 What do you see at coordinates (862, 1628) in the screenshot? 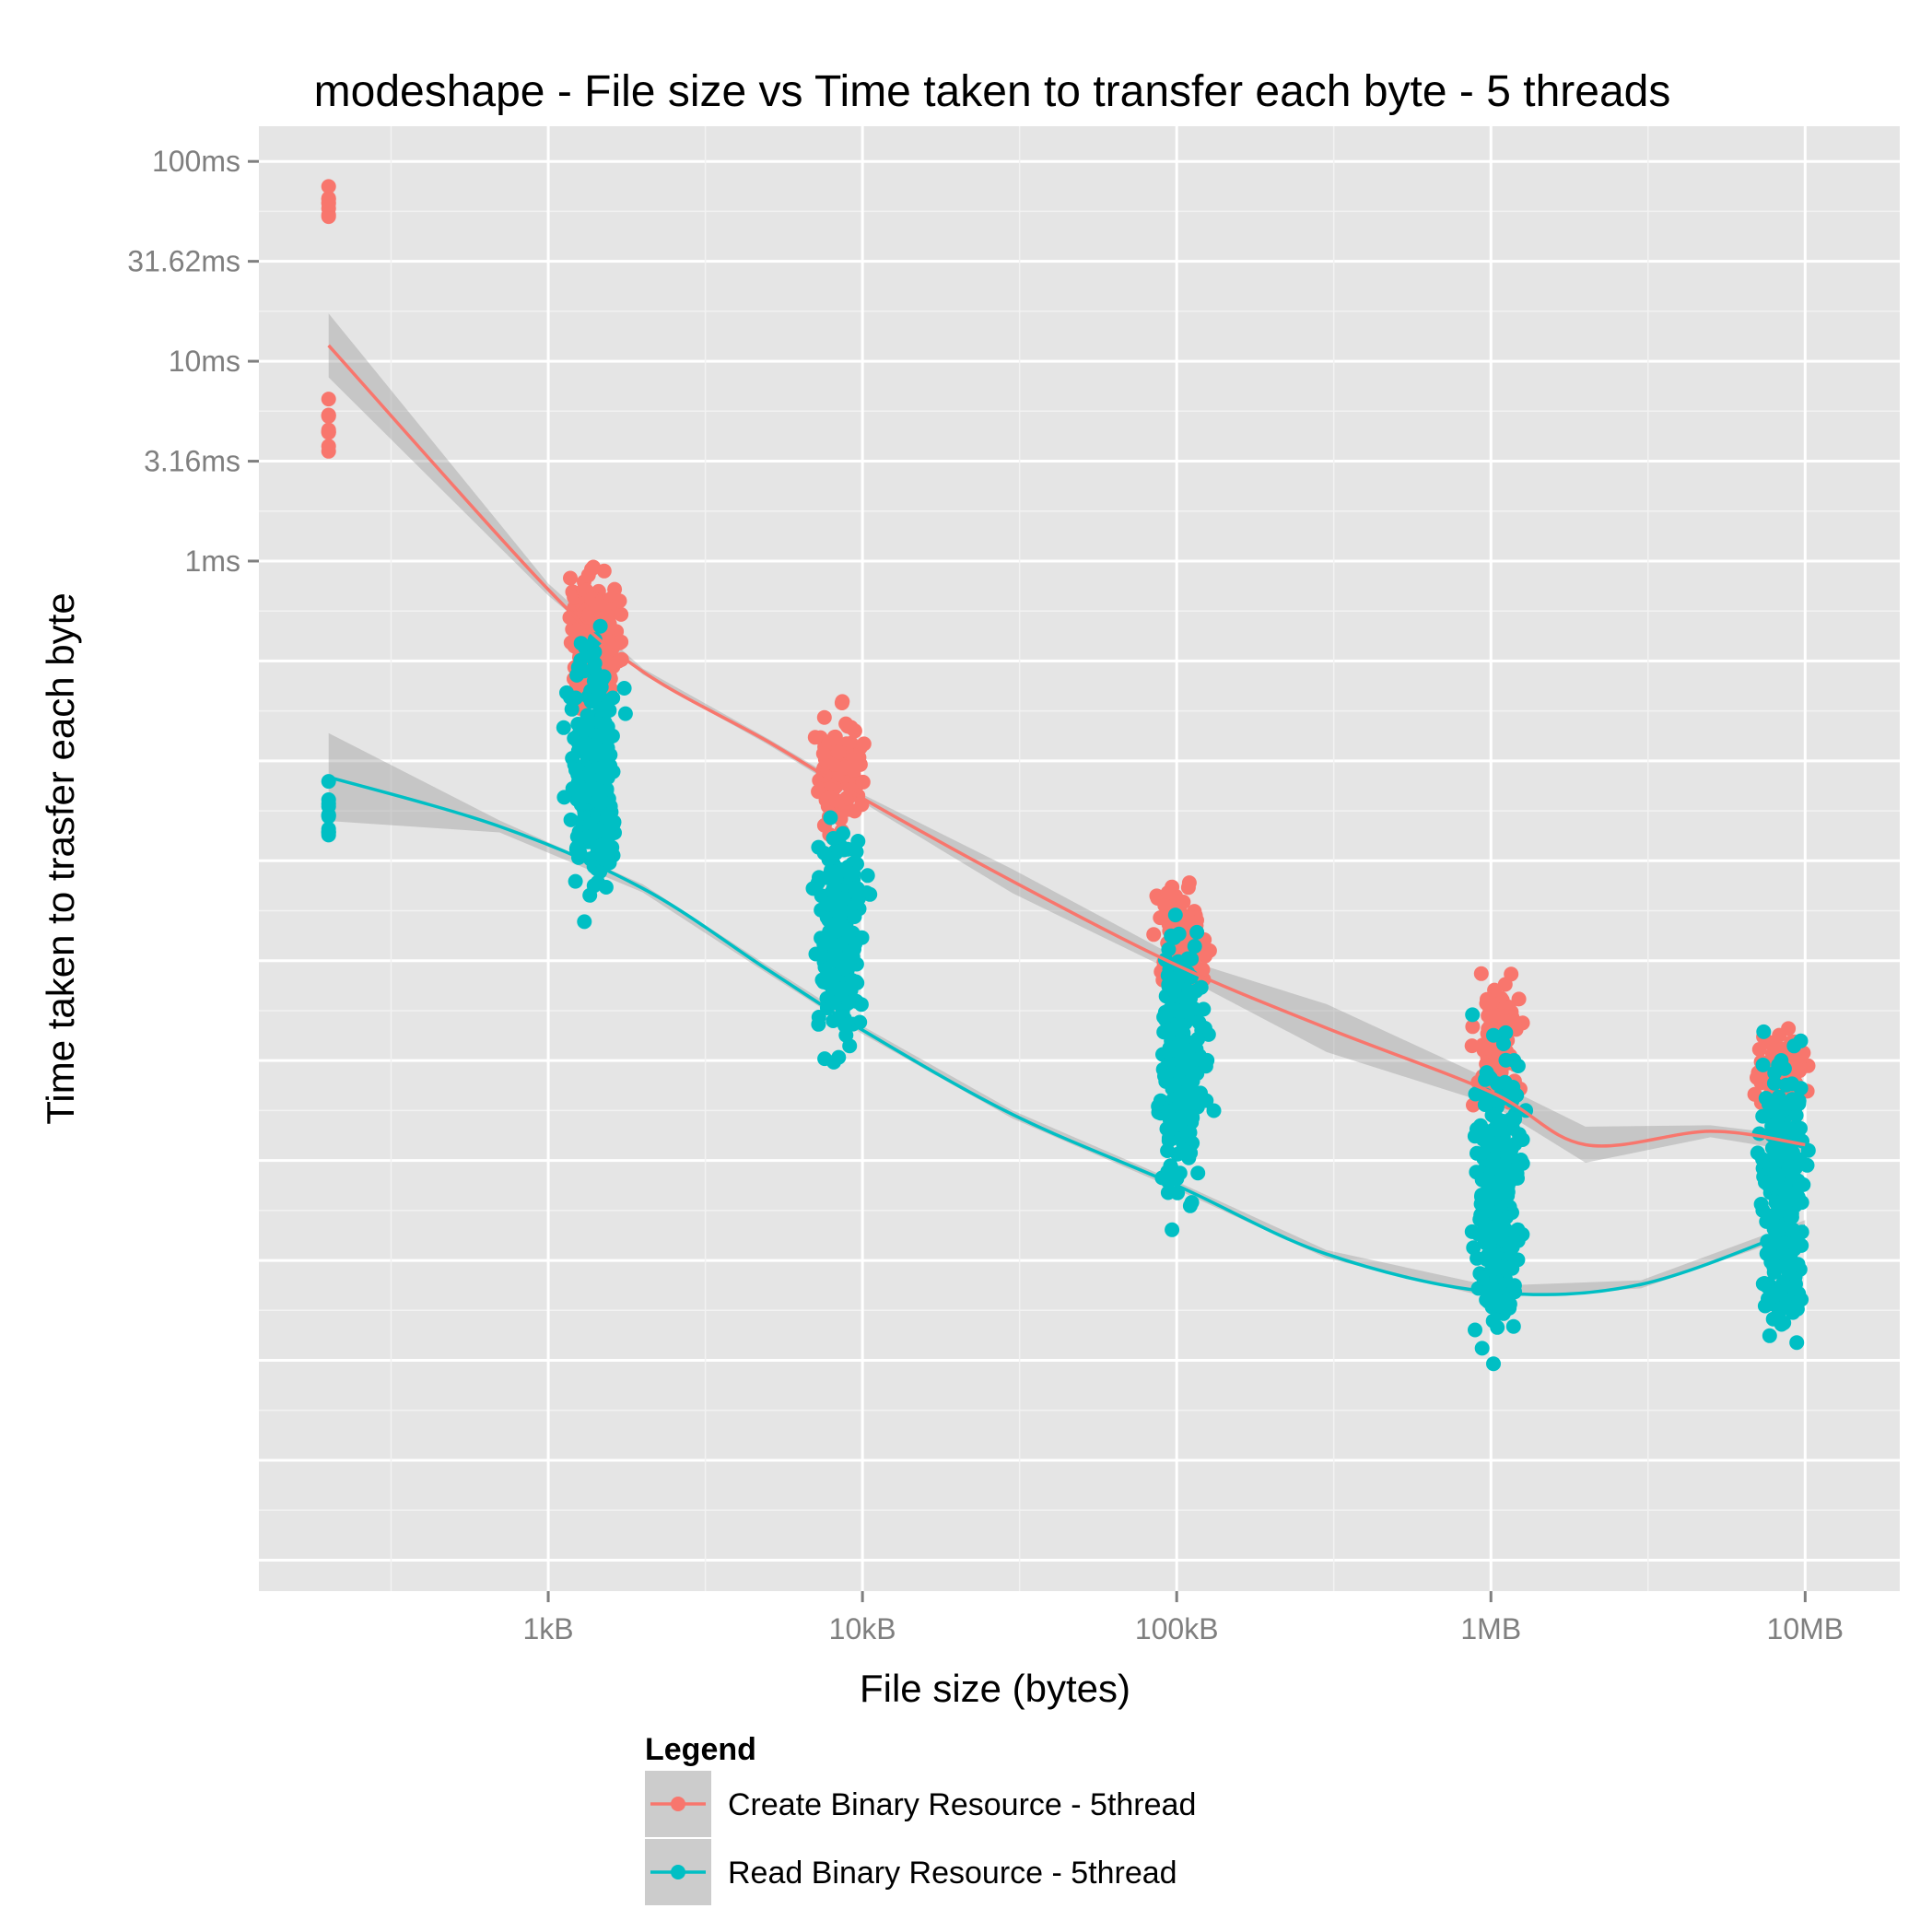
I see `x-tick-label: 10kB` at bounding box center [862, 1628].